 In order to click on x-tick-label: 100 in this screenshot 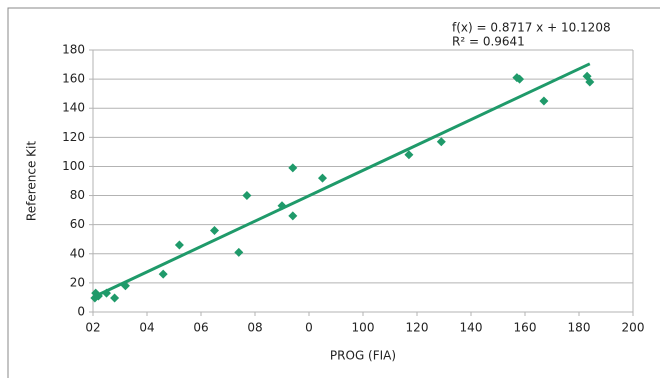, I will do `click(363, 328)`.